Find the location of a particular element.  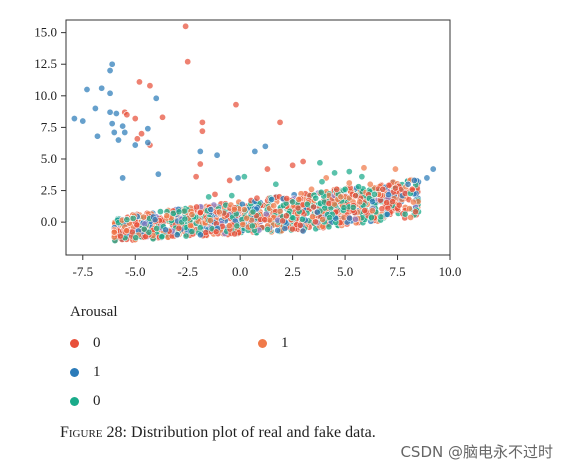

watermark: CSDN @脑电永不过时 is located at coordinates (476, 452).